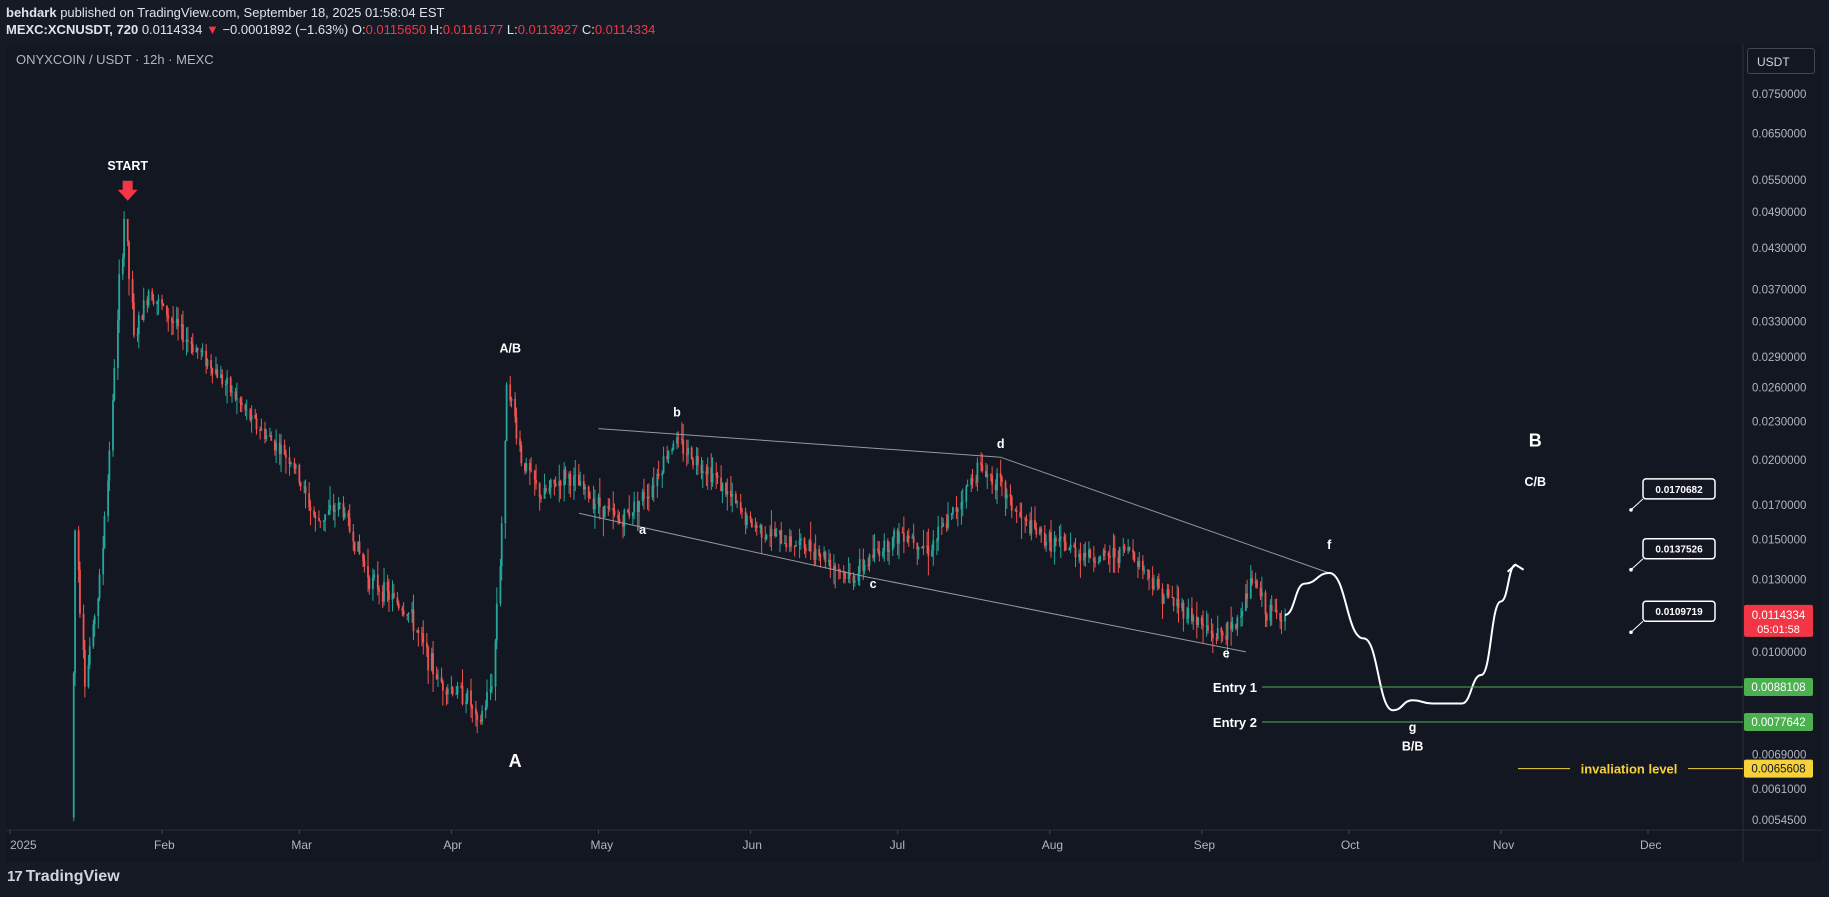  What do you see at coordinates (1779, 790) in the screenshot?
I see `y-tick-label: 0.0061000` at bounding box center [1779, 790].